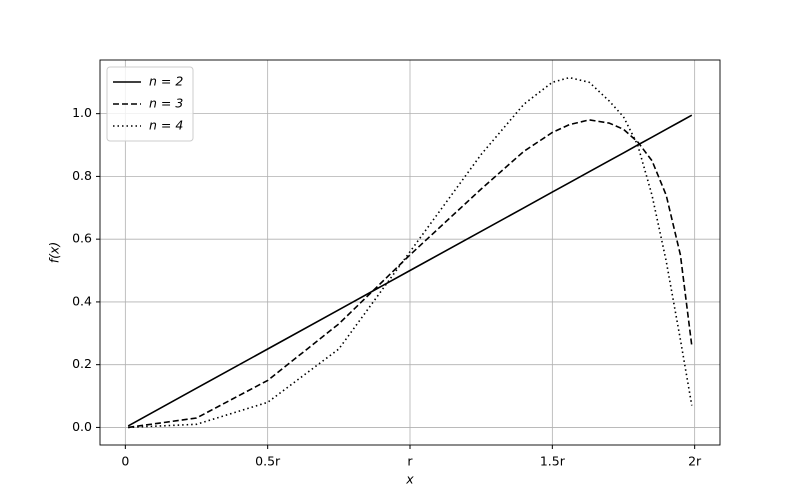 This screenshot has height=500, width=800. Describe the element at coordinates (82, 238) in the screenshot. I see `y-tick-label: 0.6` at that location.